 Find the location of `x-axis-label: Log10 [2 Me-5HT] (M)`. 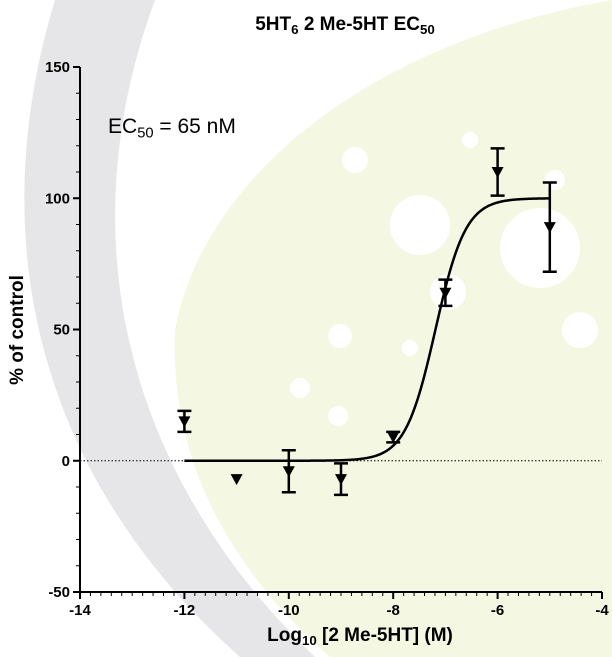

x-axis-label: Log10 [2 Me-5HT] (M) is located at coordinates (360, 636).